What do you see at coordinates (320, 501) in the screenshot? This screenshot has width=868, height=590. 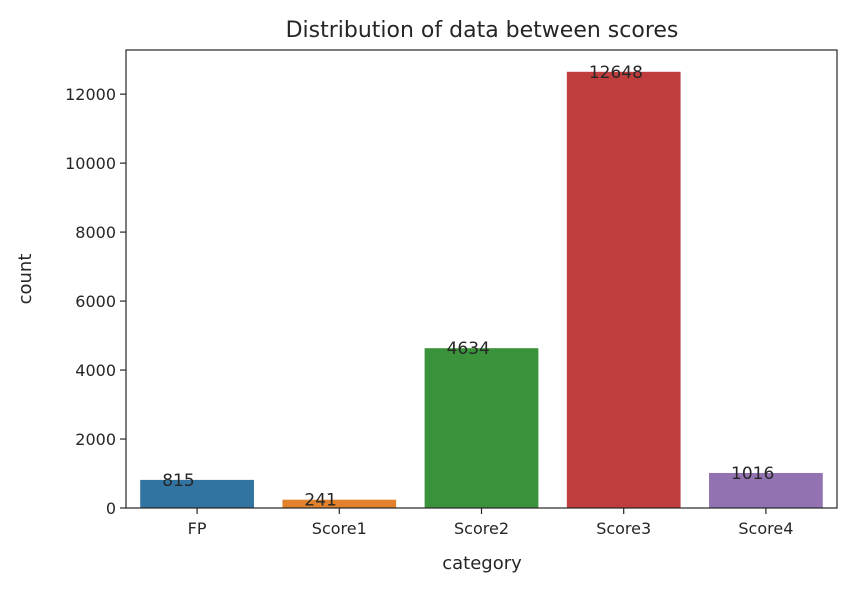 I see `data-label-score1: 241` at bounding box center [320, 501].